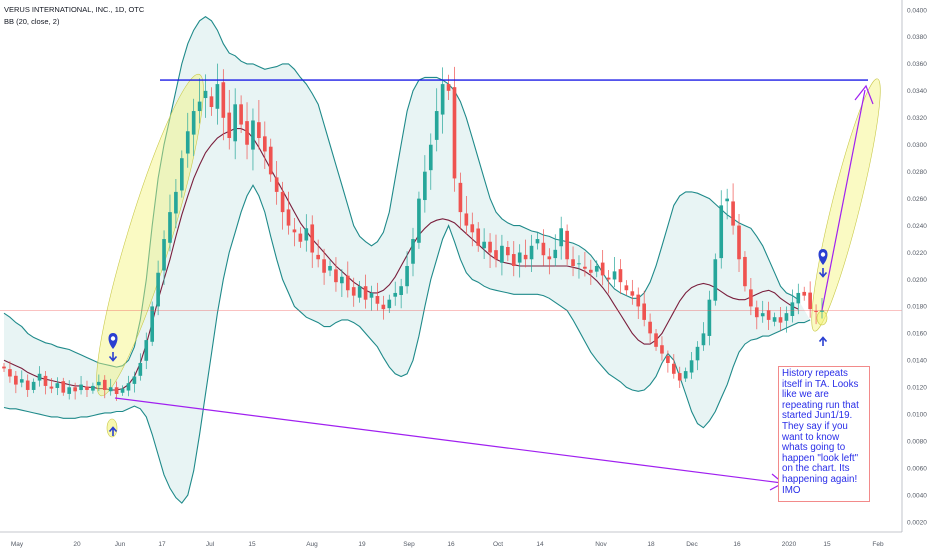 The image size is (932, 550). Describe the element at coordinates (74, 9) in the screenshot. I see `symbol-title: VERUS INTERNATIONAL, INC., 1D, OTC` at that location.